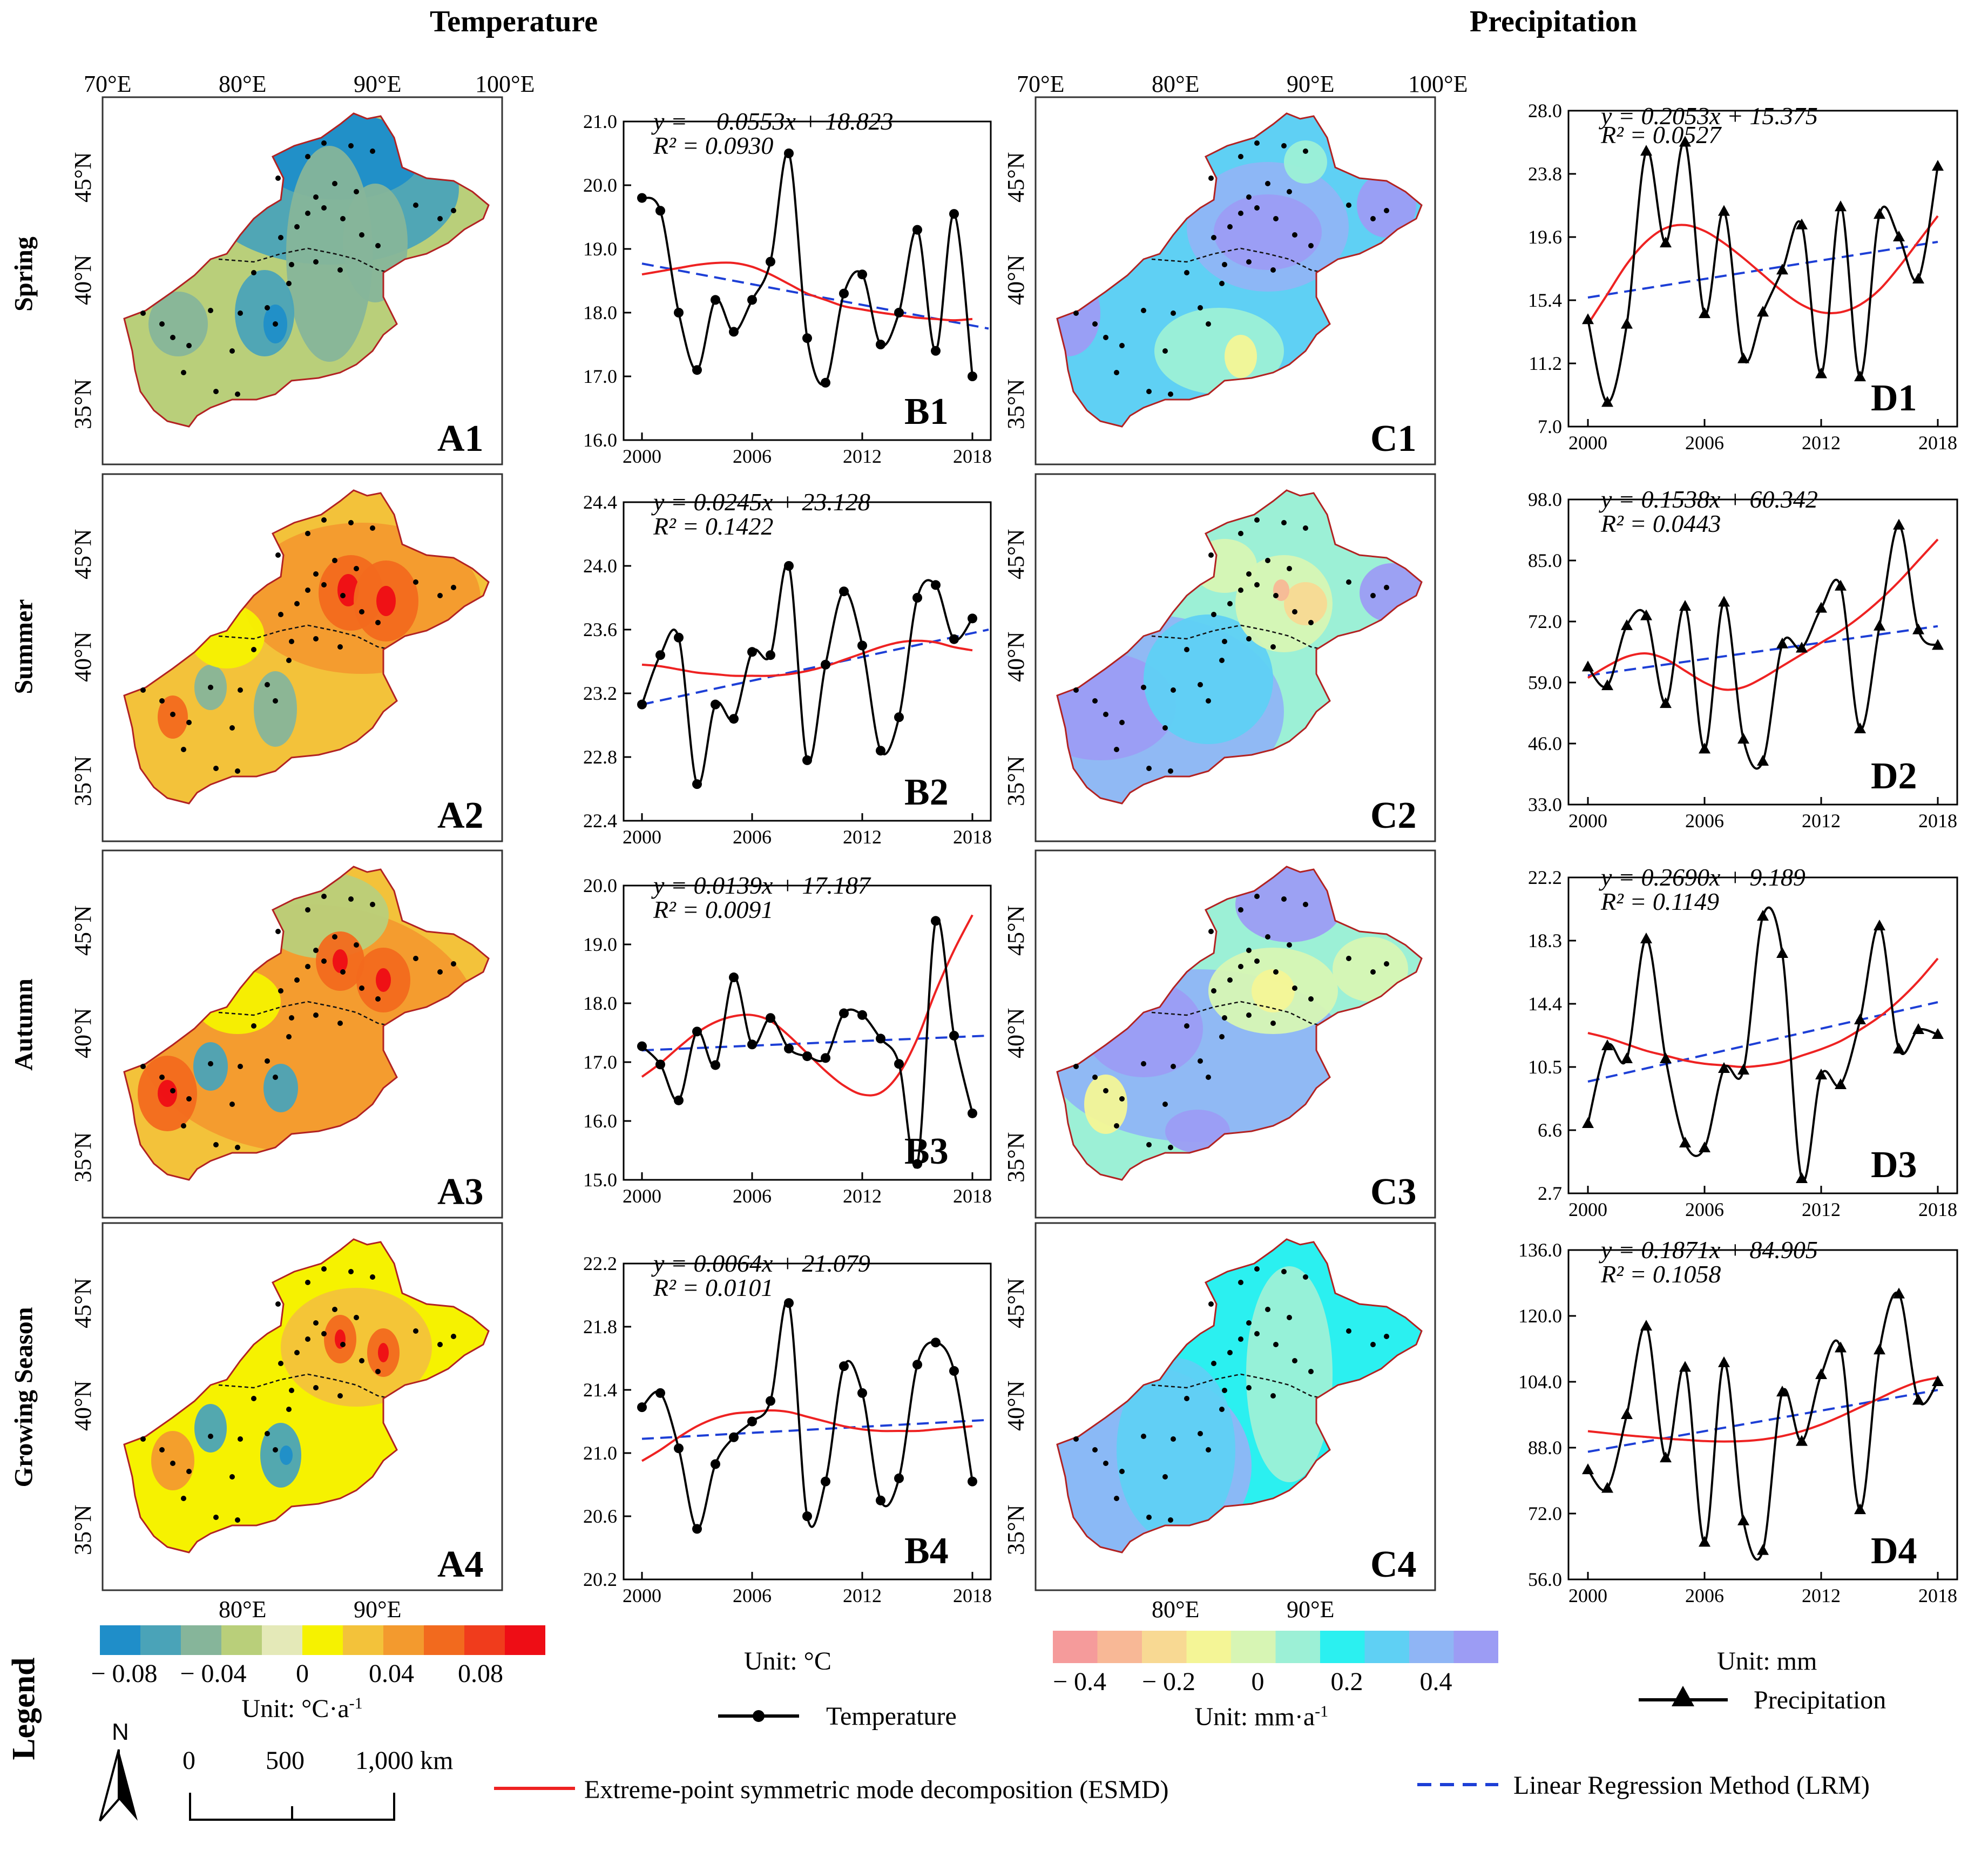 The image size is (1988, 1871). I want to click on y-tick-label: 15.4, so click(1545, 300).